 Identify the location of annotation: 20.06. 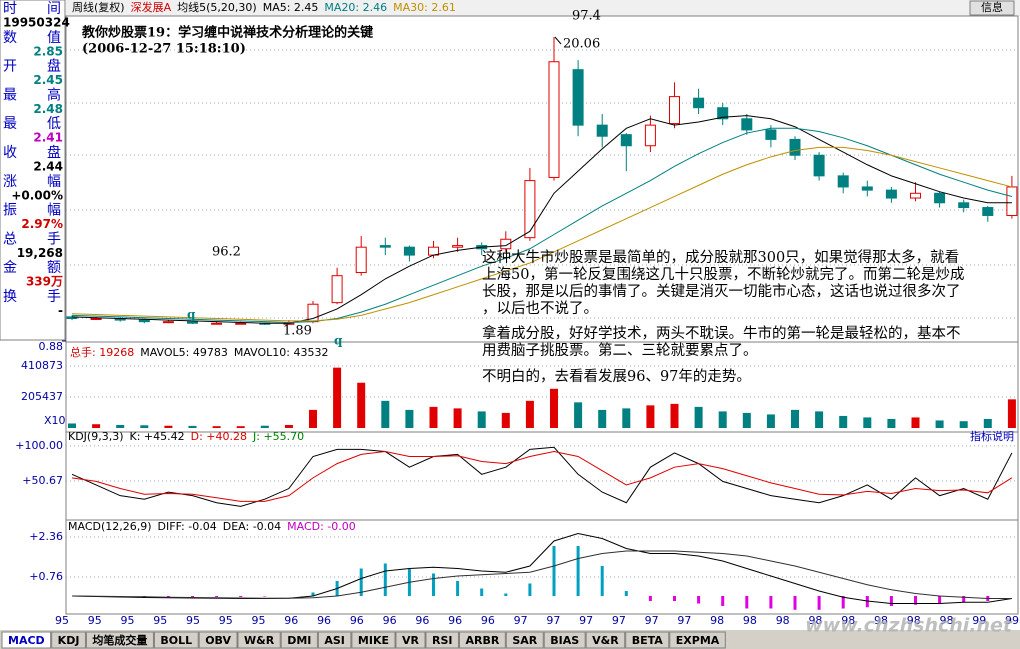
(581, 44).